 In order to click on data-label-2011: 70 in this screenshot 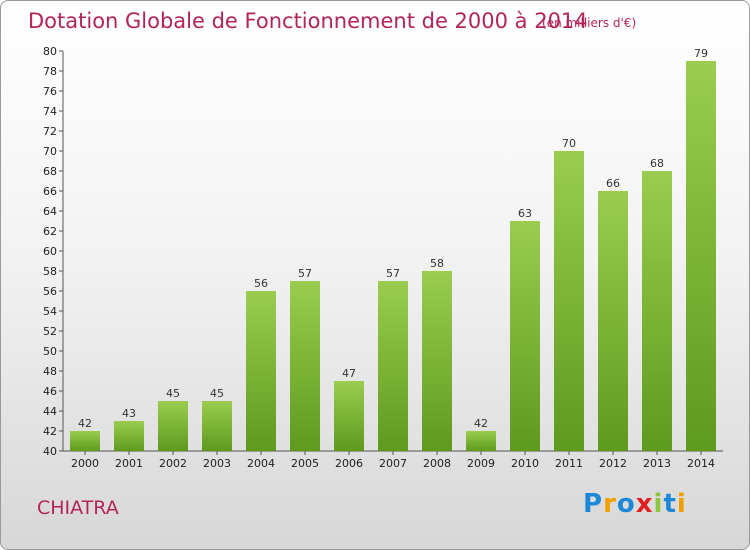, I will do `click(569, 143)`.